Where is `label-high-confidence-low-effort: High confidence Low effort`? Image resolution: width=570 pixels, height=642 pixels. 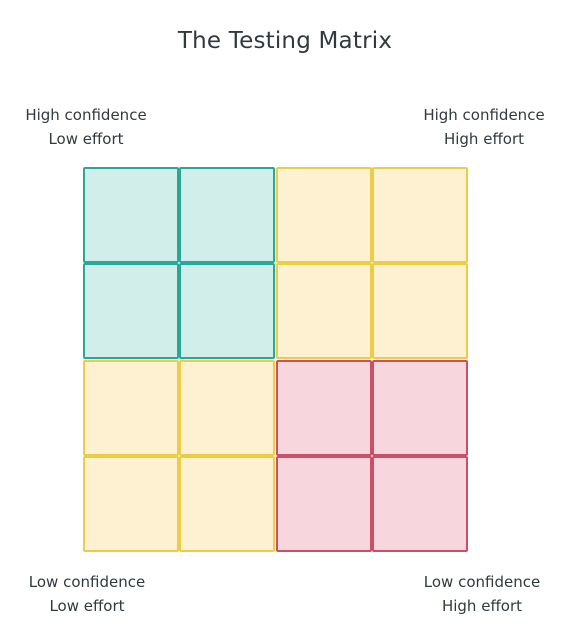
label-high-confidence-low-effort: High confidence Low effort is located at coordinates (86, 127).